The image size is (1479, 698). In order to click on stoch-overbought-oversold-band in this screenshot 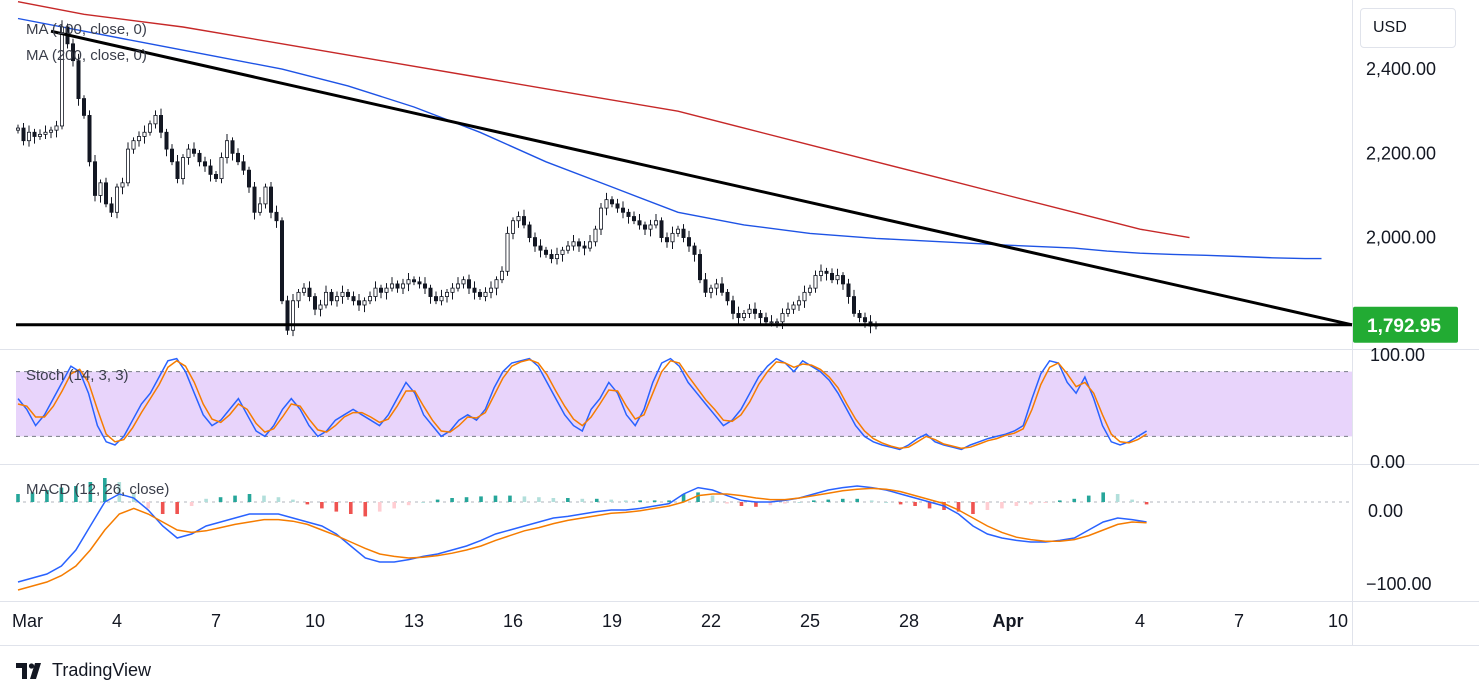, I will do `click(684, 404)`.